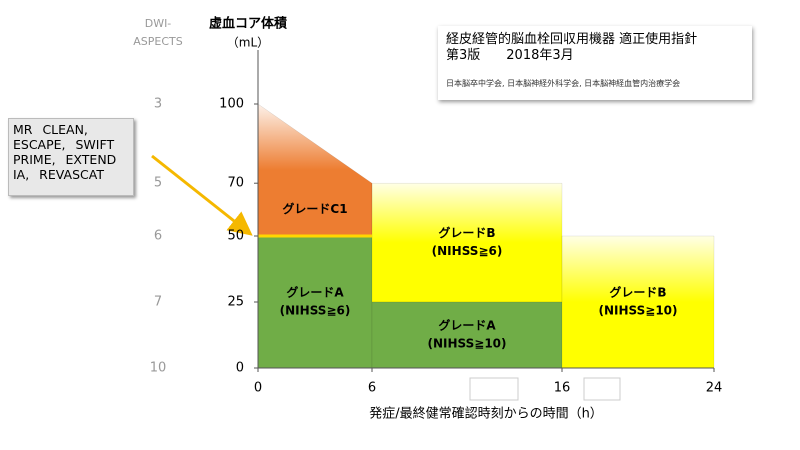  Describe the element at coordinates (258, 388) in the screenshot. I see `x-tick-label: 0` at that location.